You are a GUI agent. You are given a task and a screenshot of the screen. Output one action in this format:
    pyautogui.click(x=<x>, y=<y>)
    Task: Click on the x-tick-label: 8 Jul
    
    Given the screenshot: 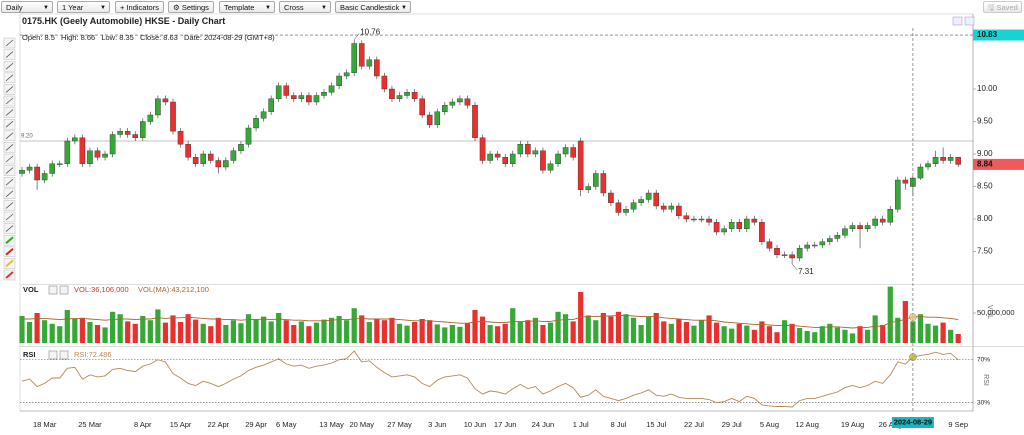 What is the action you would take?
    pyautogui.click(x=619, y=424)
    